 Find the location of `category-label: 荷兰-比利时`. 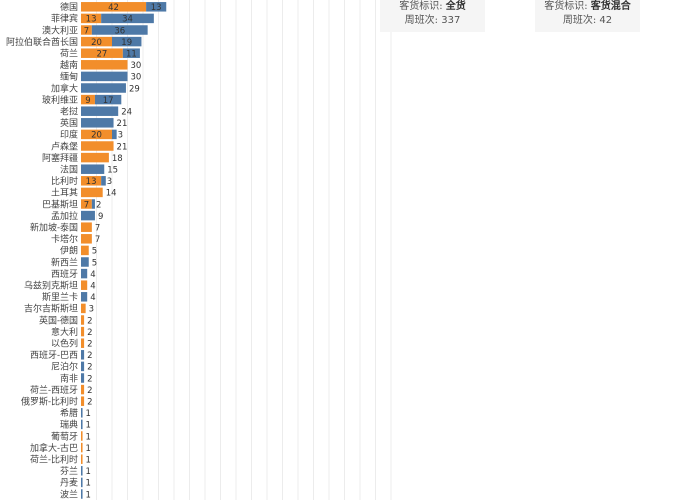

category-label: 荷兰-比利时 is located at coordinates (54, 460).